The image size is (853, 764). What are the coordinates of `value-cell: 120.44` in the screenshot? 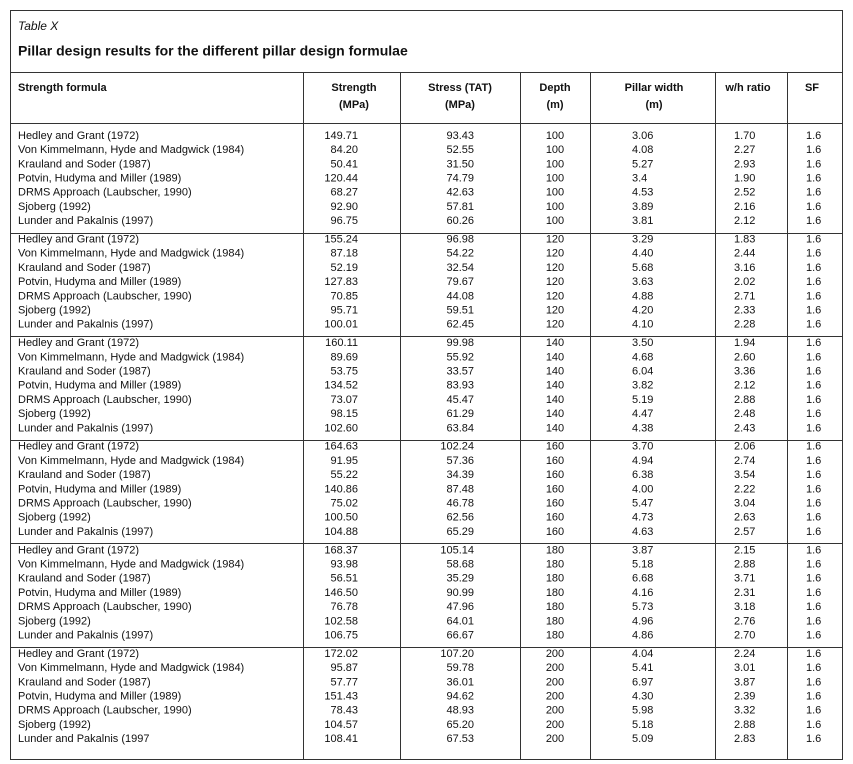 It's located at (341, 179).